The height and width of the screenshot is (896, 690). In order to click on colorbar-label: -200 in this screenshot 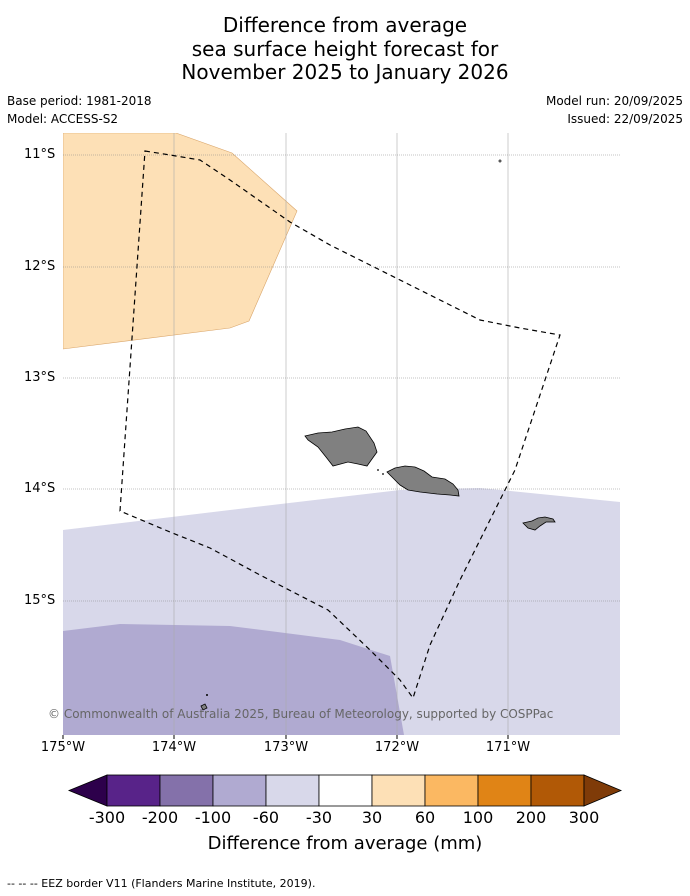, I will do `click(160, 817)`.